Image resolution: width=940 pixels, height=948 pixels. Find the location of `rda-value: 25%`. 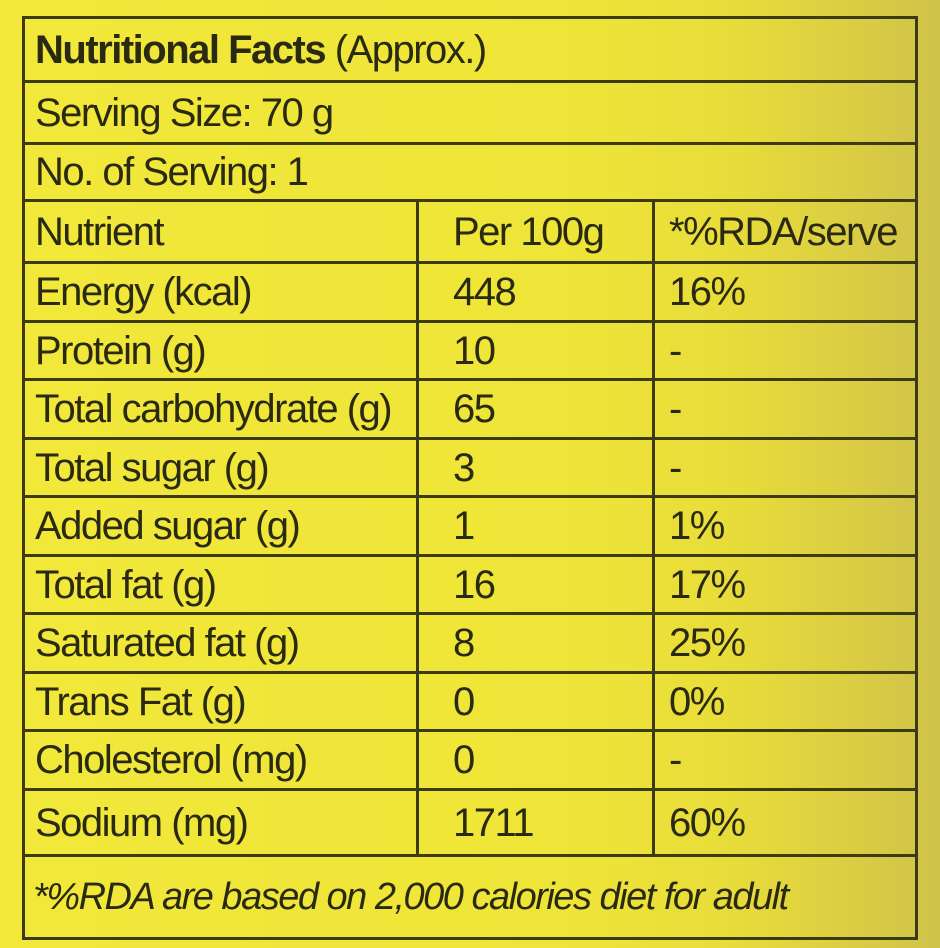

rda-value: 25% is located at coordinates (783, 643).